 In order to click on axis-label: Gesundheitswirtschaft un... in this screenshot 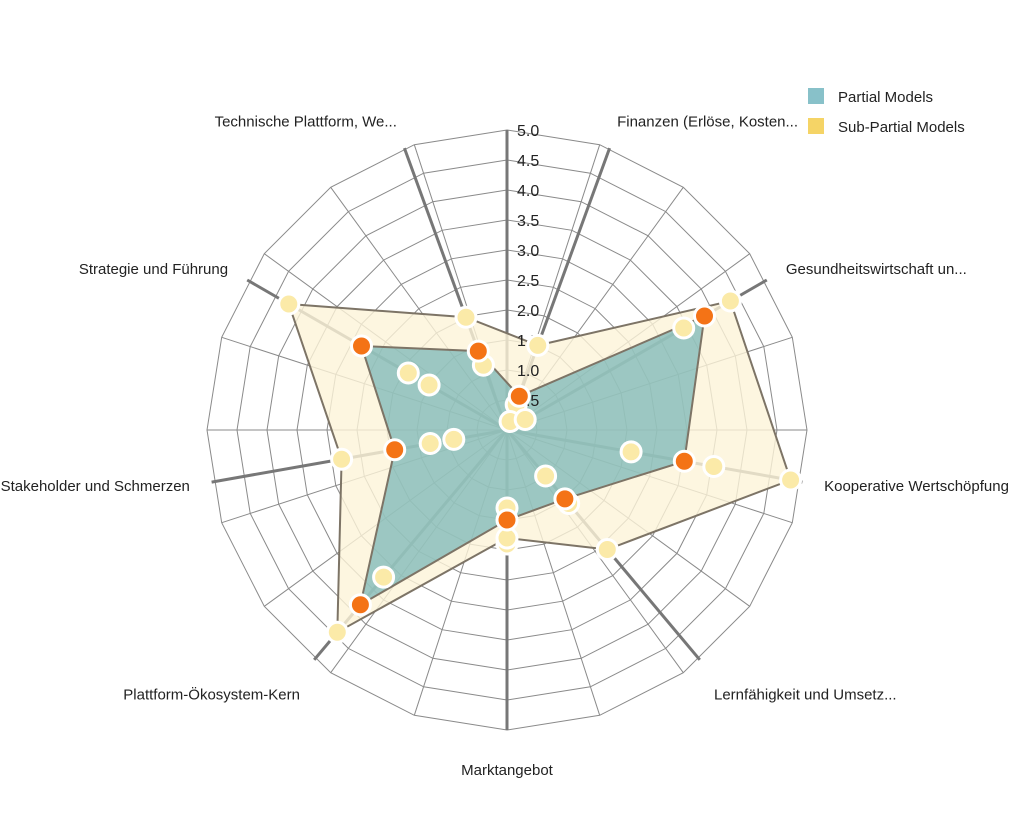, I will do `click(876, 269)`.